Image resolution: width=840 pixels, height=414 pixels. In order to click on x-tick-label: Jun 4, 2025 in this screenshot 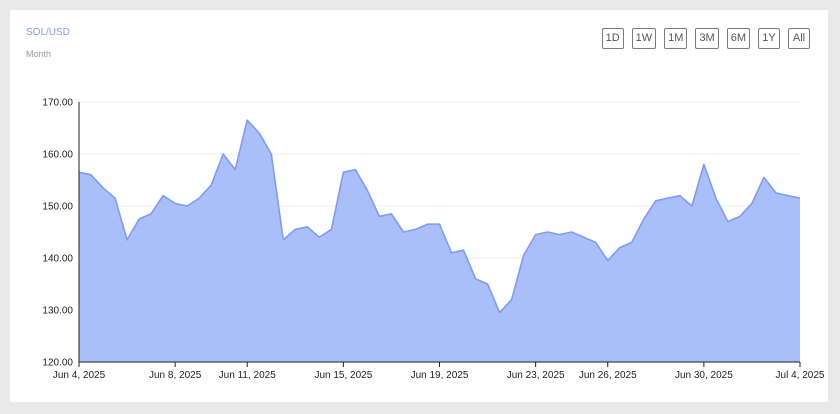, I will do `click(79, 375)`.